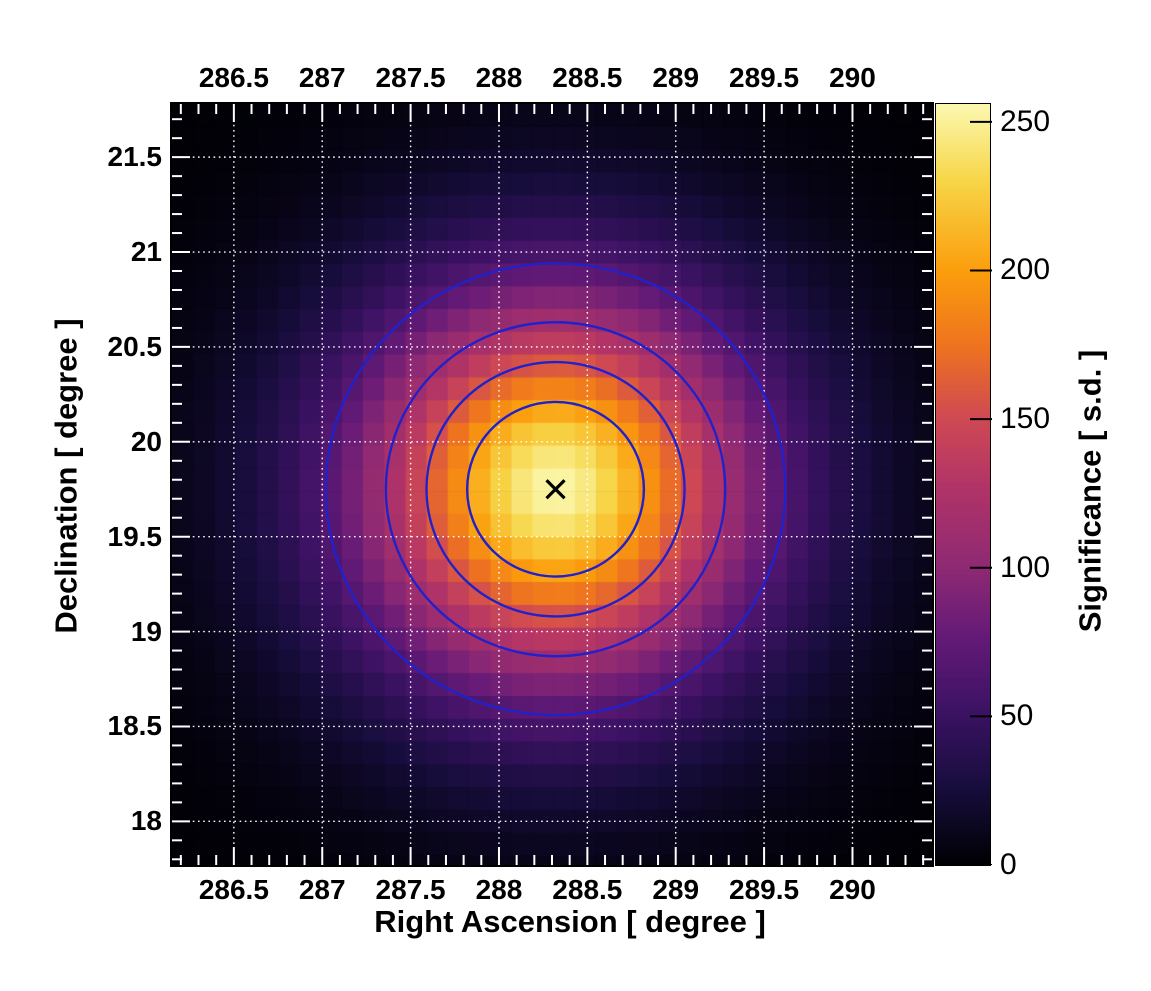 The height and width of the screenshot is (991, 1151). What do you see at coordinates (1008, 864) in the screenshot?
I see `z-tick-label: 0` at bounding box center [1008, 864].